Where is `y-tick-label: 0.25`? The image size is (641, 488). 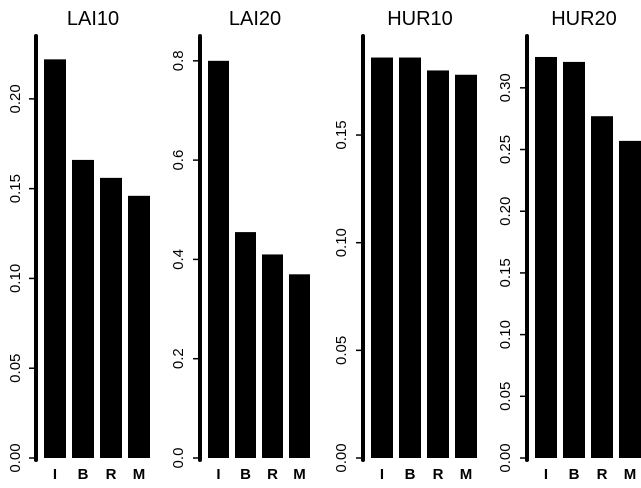 y-tick-label: 0.25 is located at coordinates (505, 149).